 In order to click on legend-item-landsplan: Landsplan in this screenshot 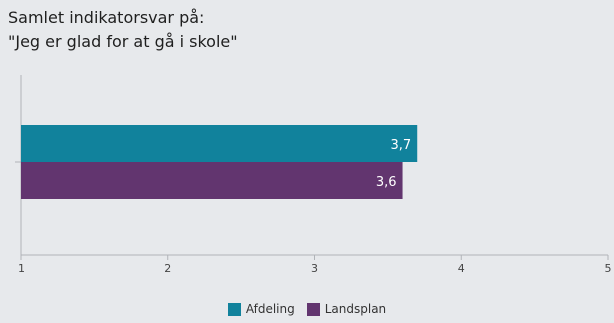, I will do `click(346, 309)`.